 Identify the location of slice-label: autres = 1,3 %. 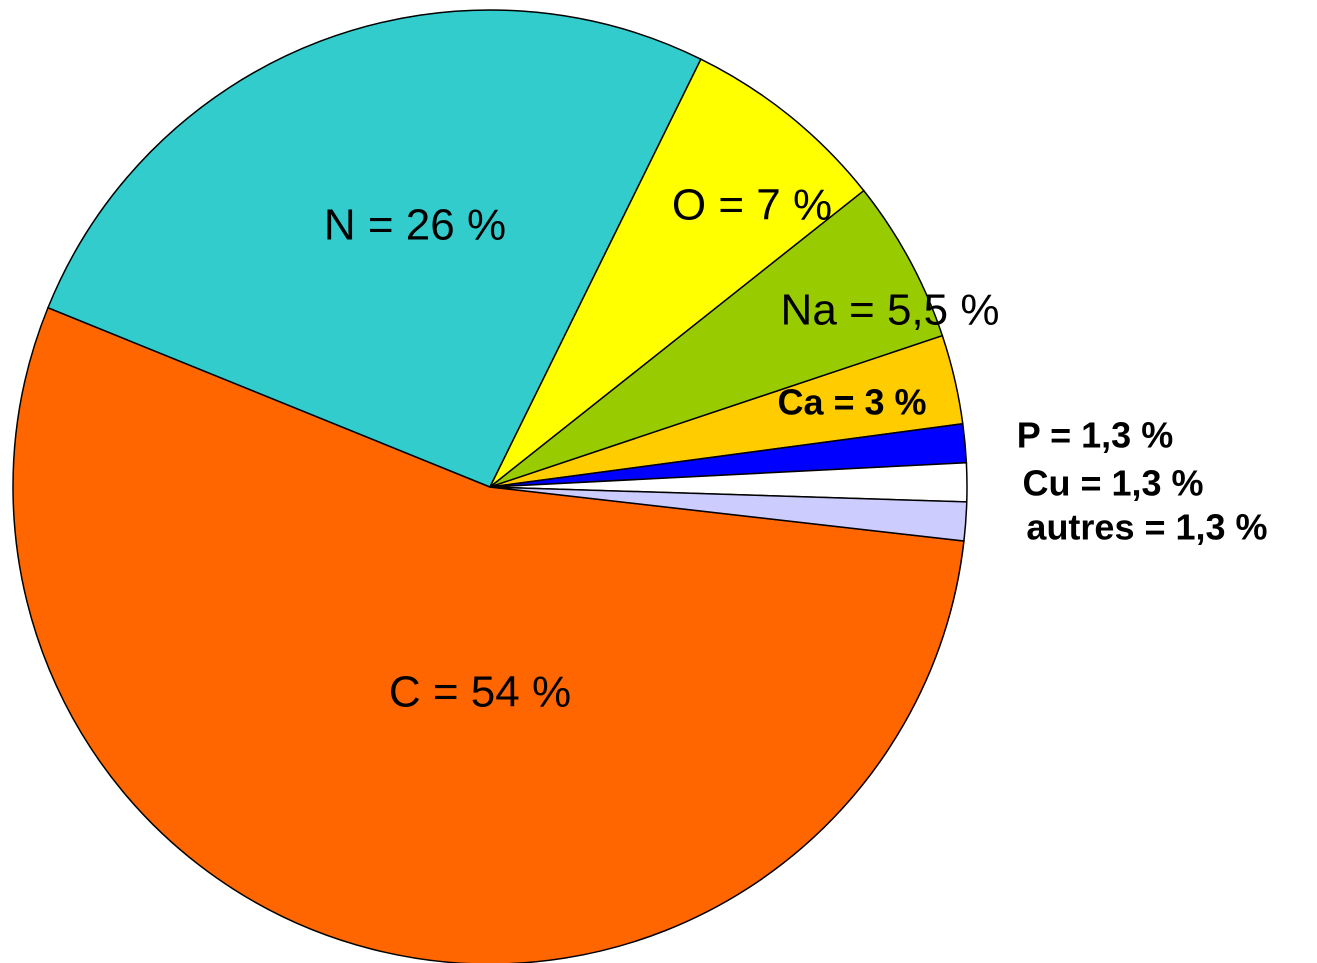
(1146, 527).